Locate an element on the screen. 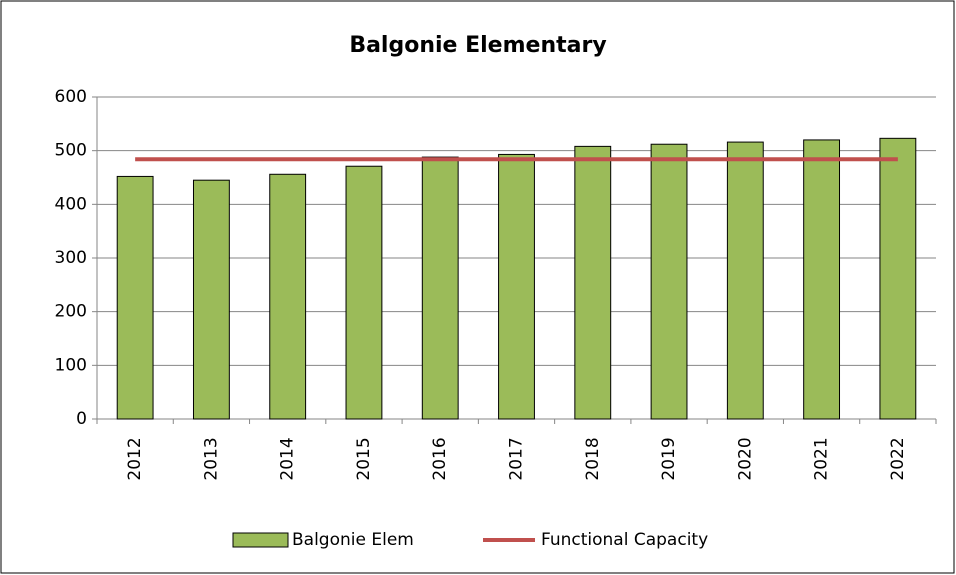  y-tick-label: 100 is located at coordinates (71, 365).